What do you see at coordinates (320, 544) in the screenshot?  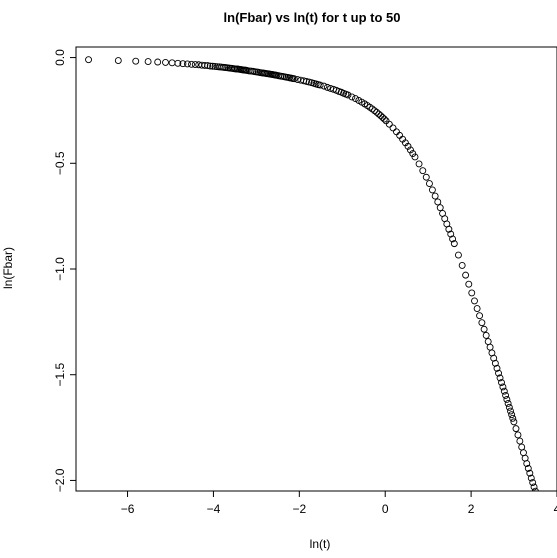 I see `x-axis-label: ln(t)` at bounding box center [320, 544].